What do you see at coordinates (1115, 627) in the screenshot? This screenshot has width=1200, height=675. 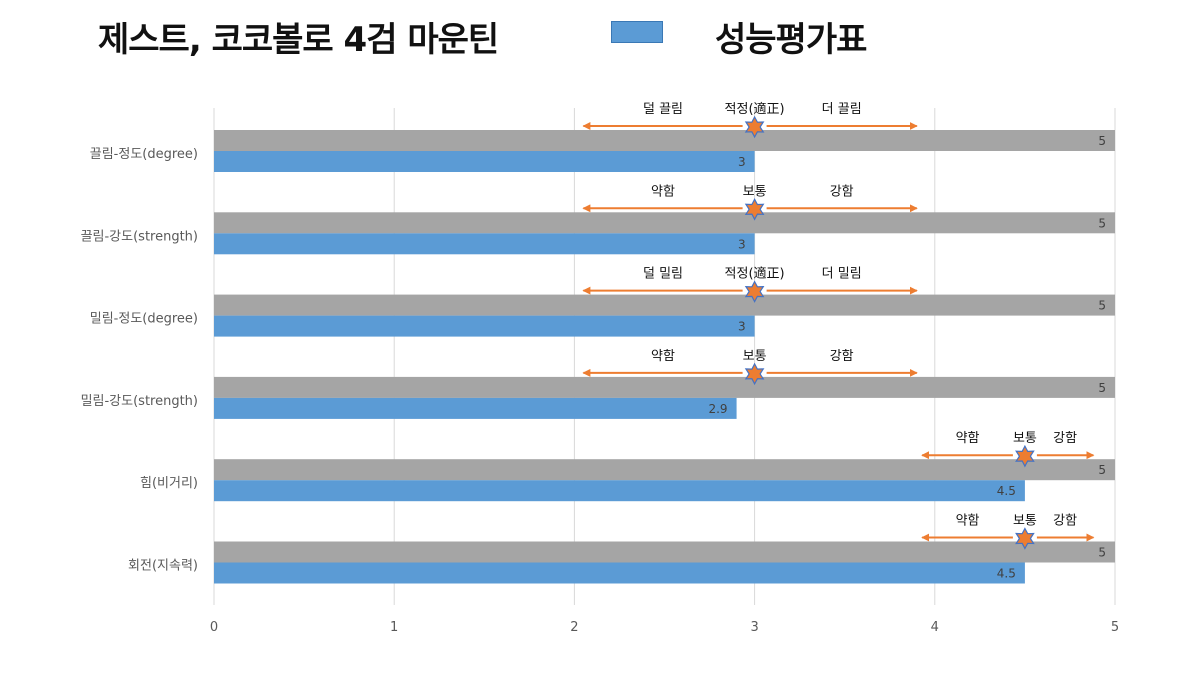 I see `x-tick-label: 5` at bounding box center [1115, 627].